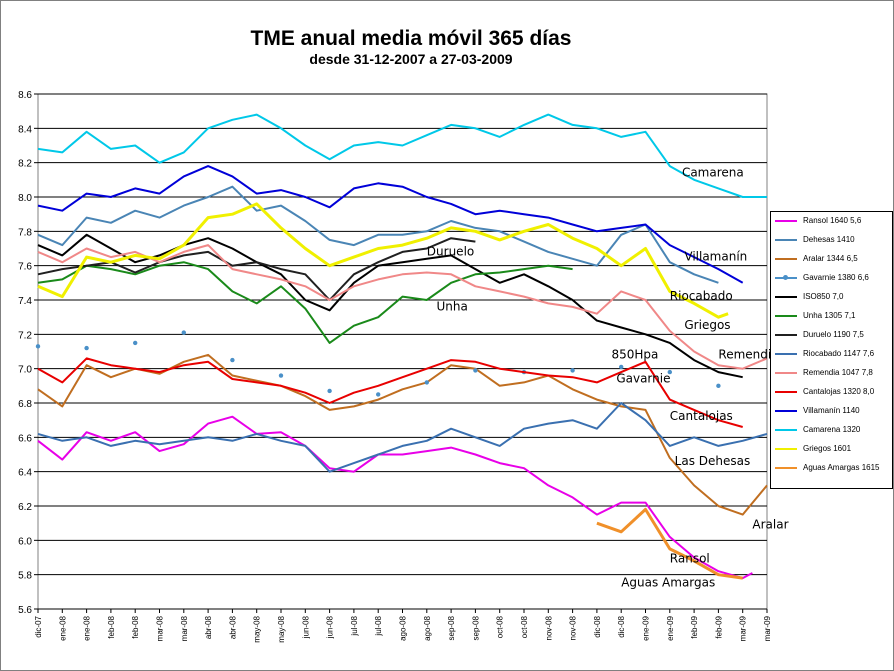  I want to click on y-tick-label: 6.6, so click(25, 438).